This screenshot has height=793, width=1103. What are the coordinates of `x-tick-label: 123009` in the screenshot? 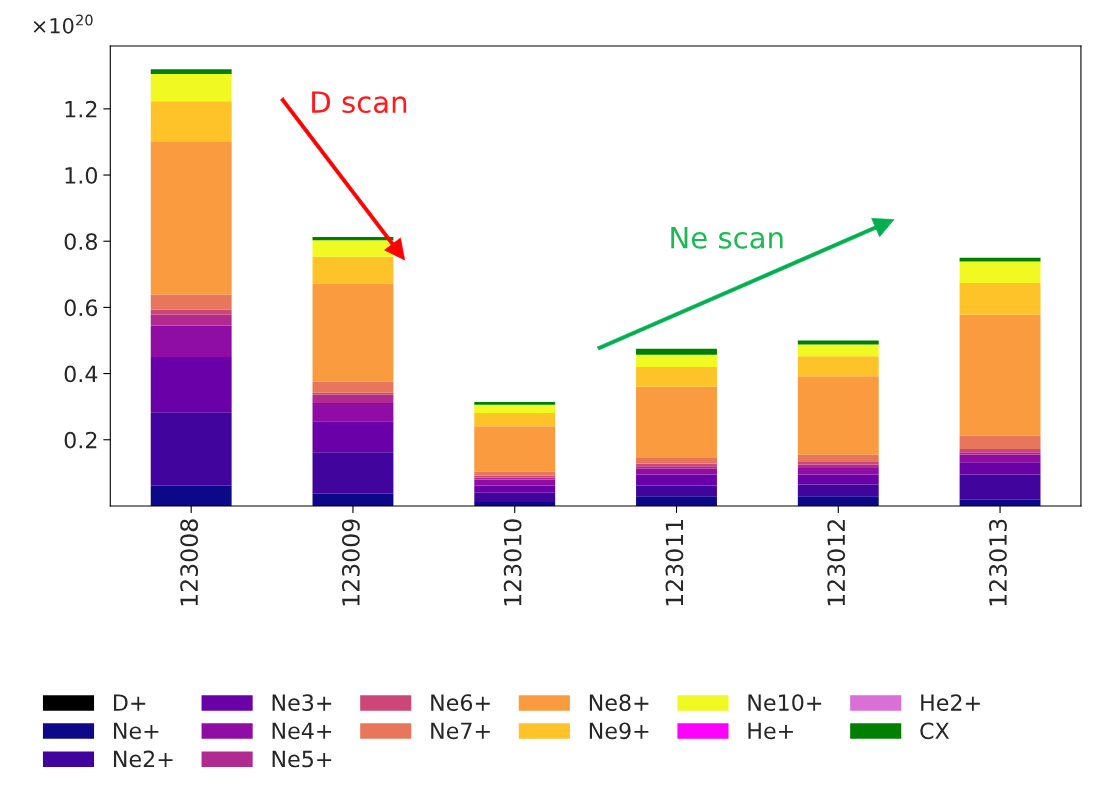 It's located at (350, 562).